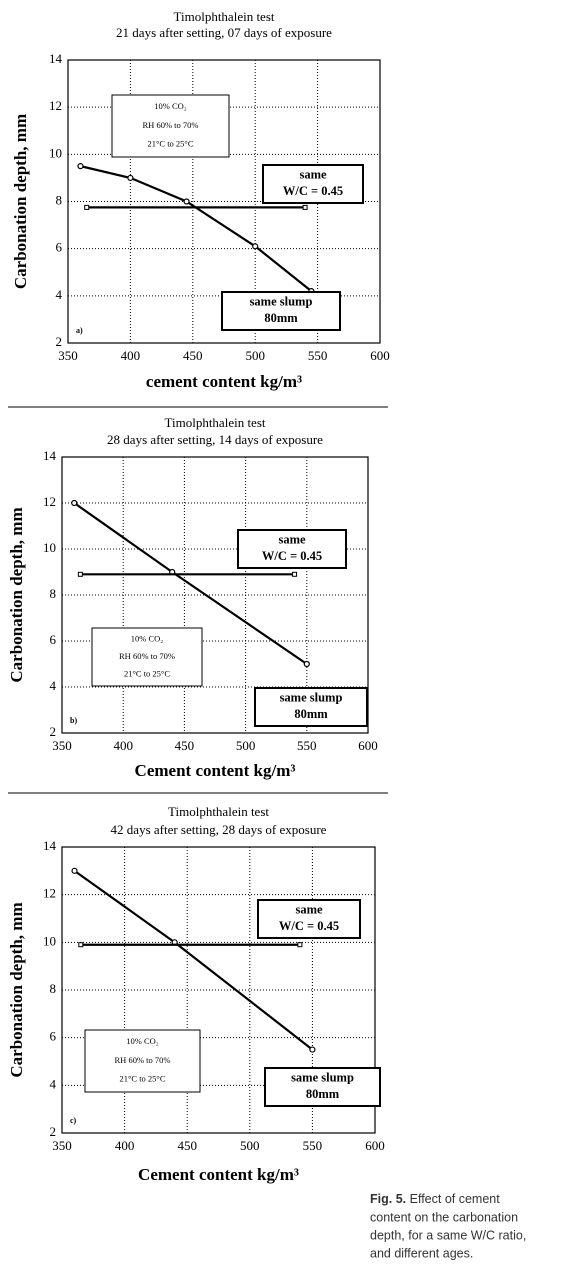 The image size is (578, 1278). Describe the element at coordinates (73, 720) in the screenshot. I see `panel-label: b)` at that location.